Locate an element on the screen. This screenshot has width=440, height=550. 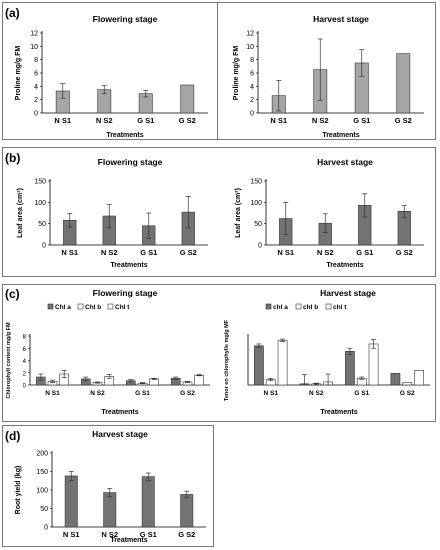
panel-label-b: (b) is located at coordinates (13, 158).